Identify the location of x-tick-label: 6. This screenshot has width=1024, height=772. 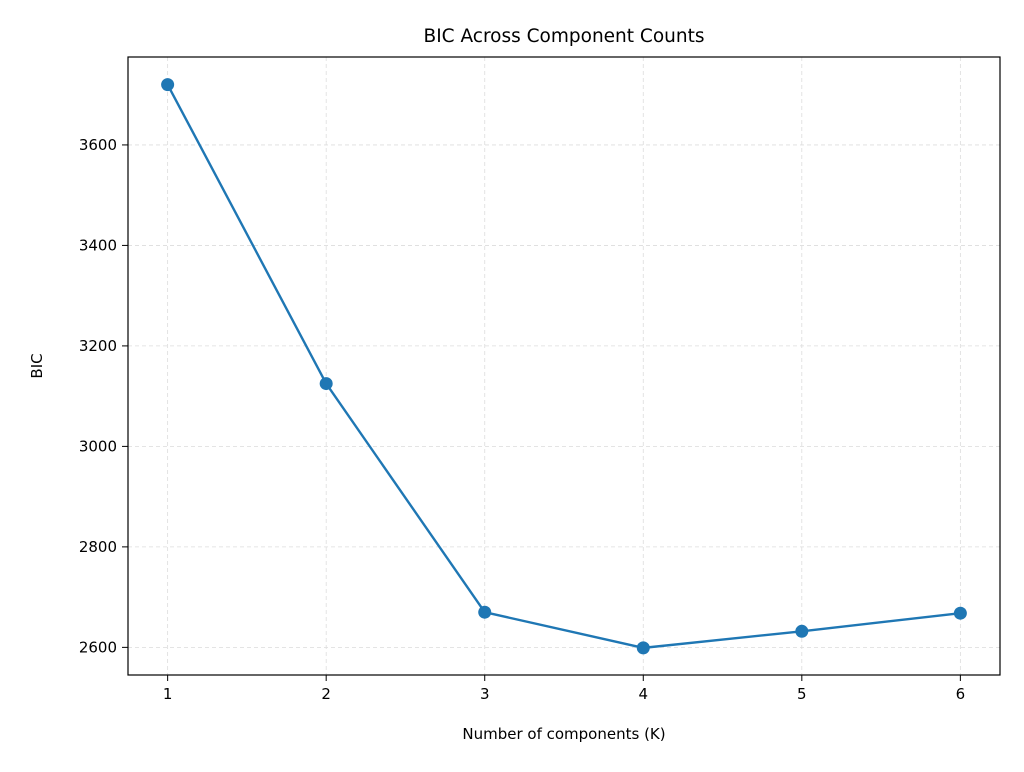
(961, 694).